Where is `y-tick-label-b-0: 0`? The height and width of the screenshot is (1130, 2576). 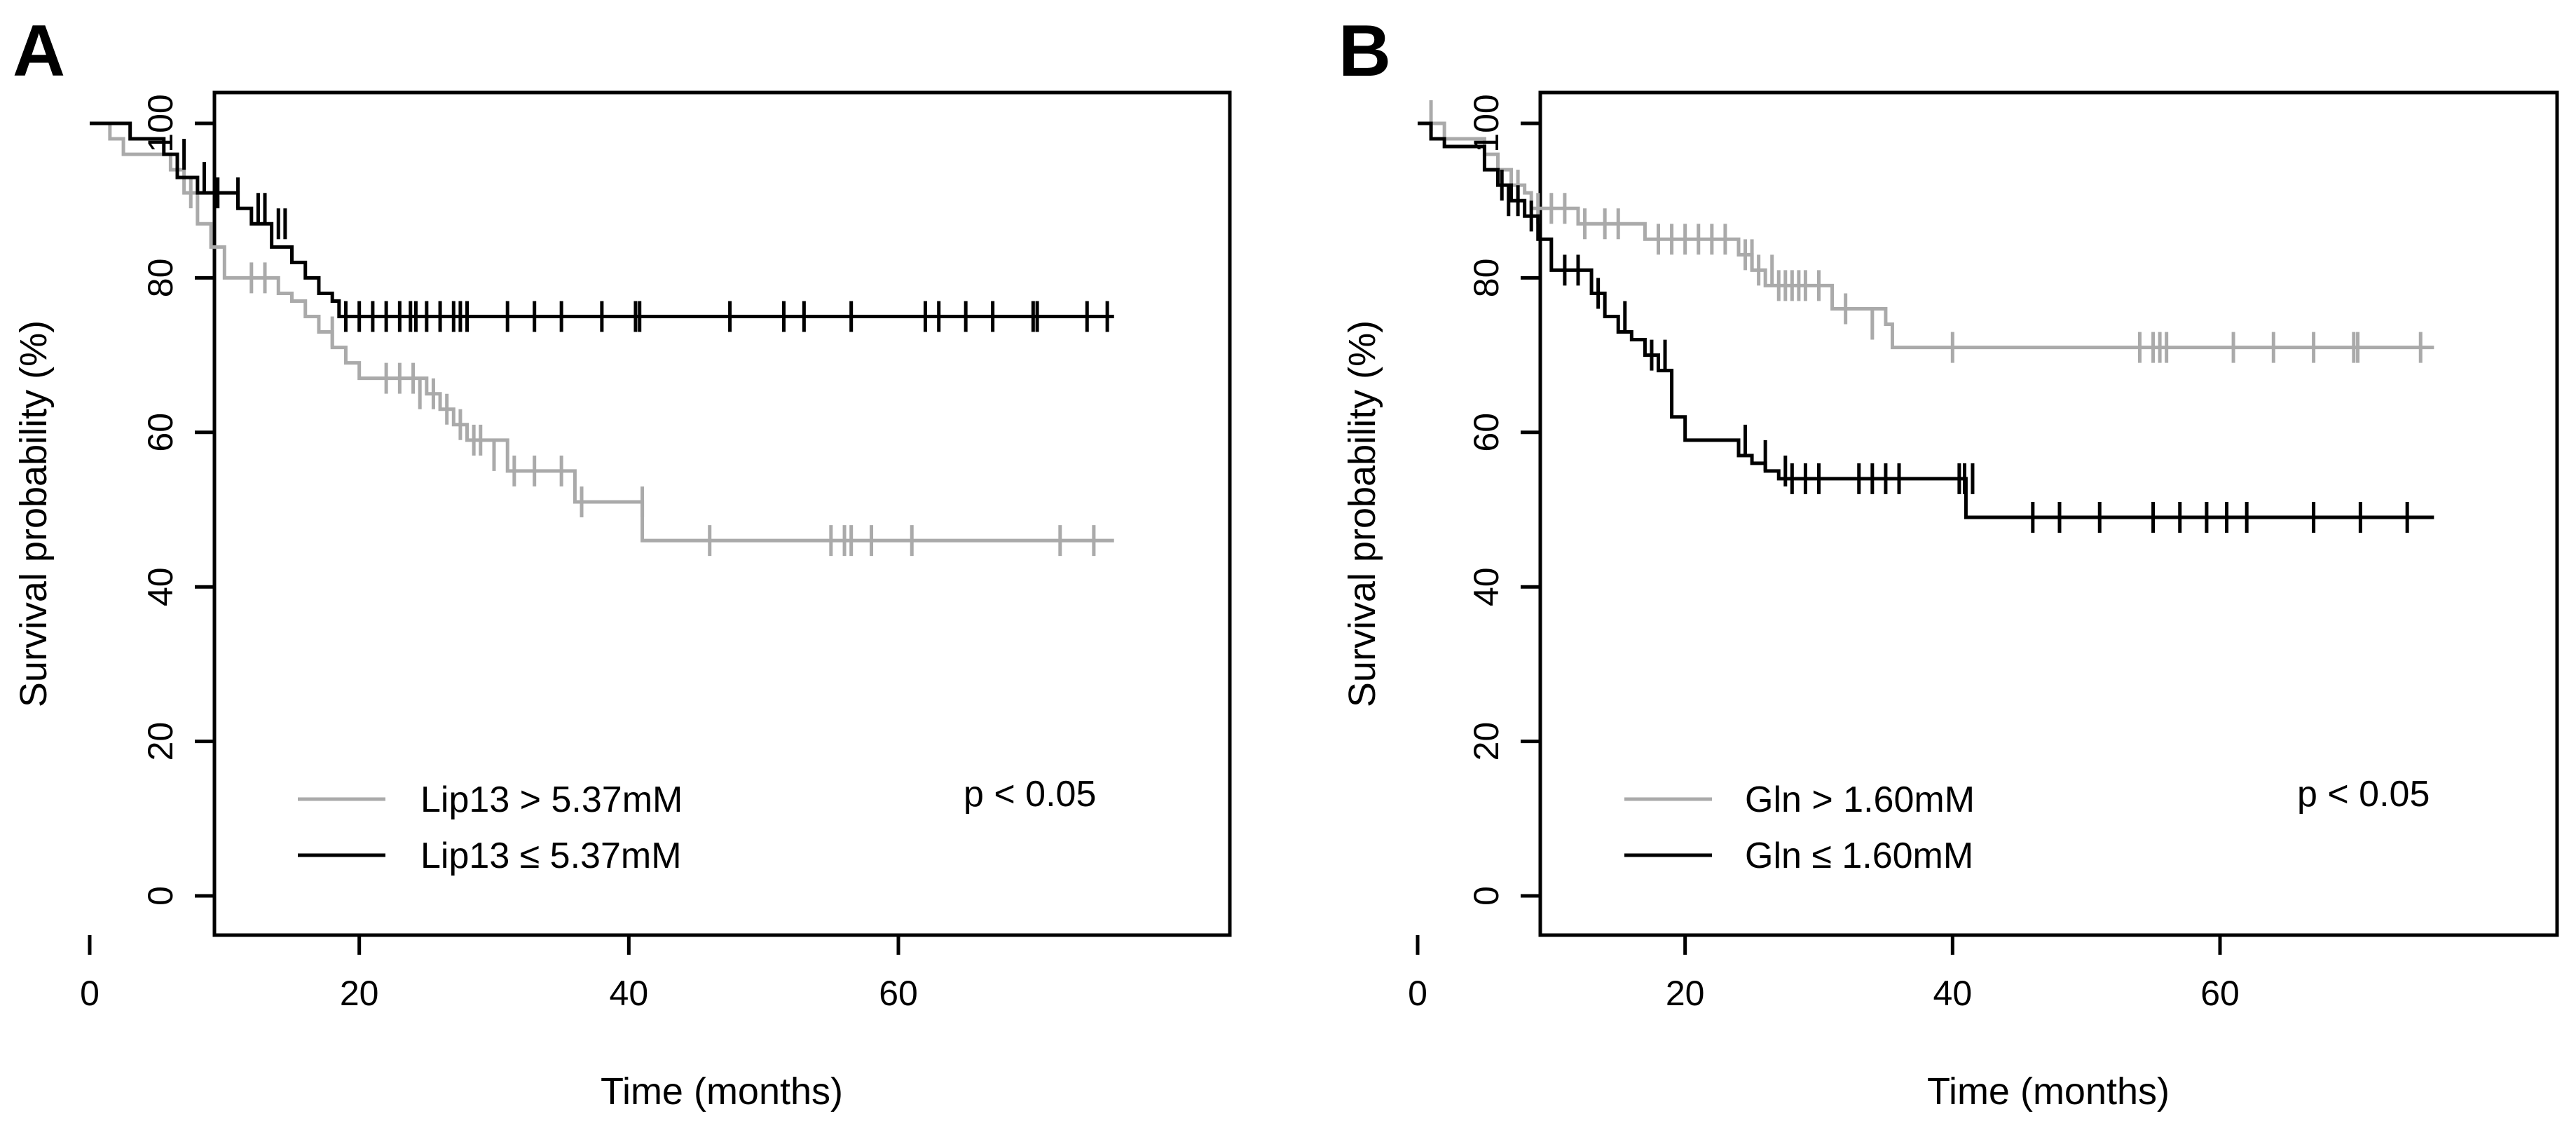 y-tick-label-b-0: 0 is located at coordinates (1487, 896).